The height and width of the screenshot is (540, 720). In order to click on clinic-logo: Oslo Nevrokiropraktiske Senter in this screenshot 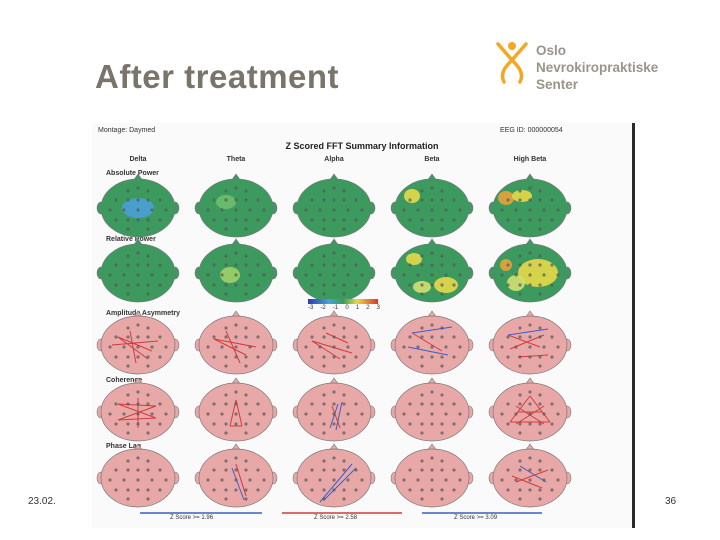, I will do `click(594, 66)`.